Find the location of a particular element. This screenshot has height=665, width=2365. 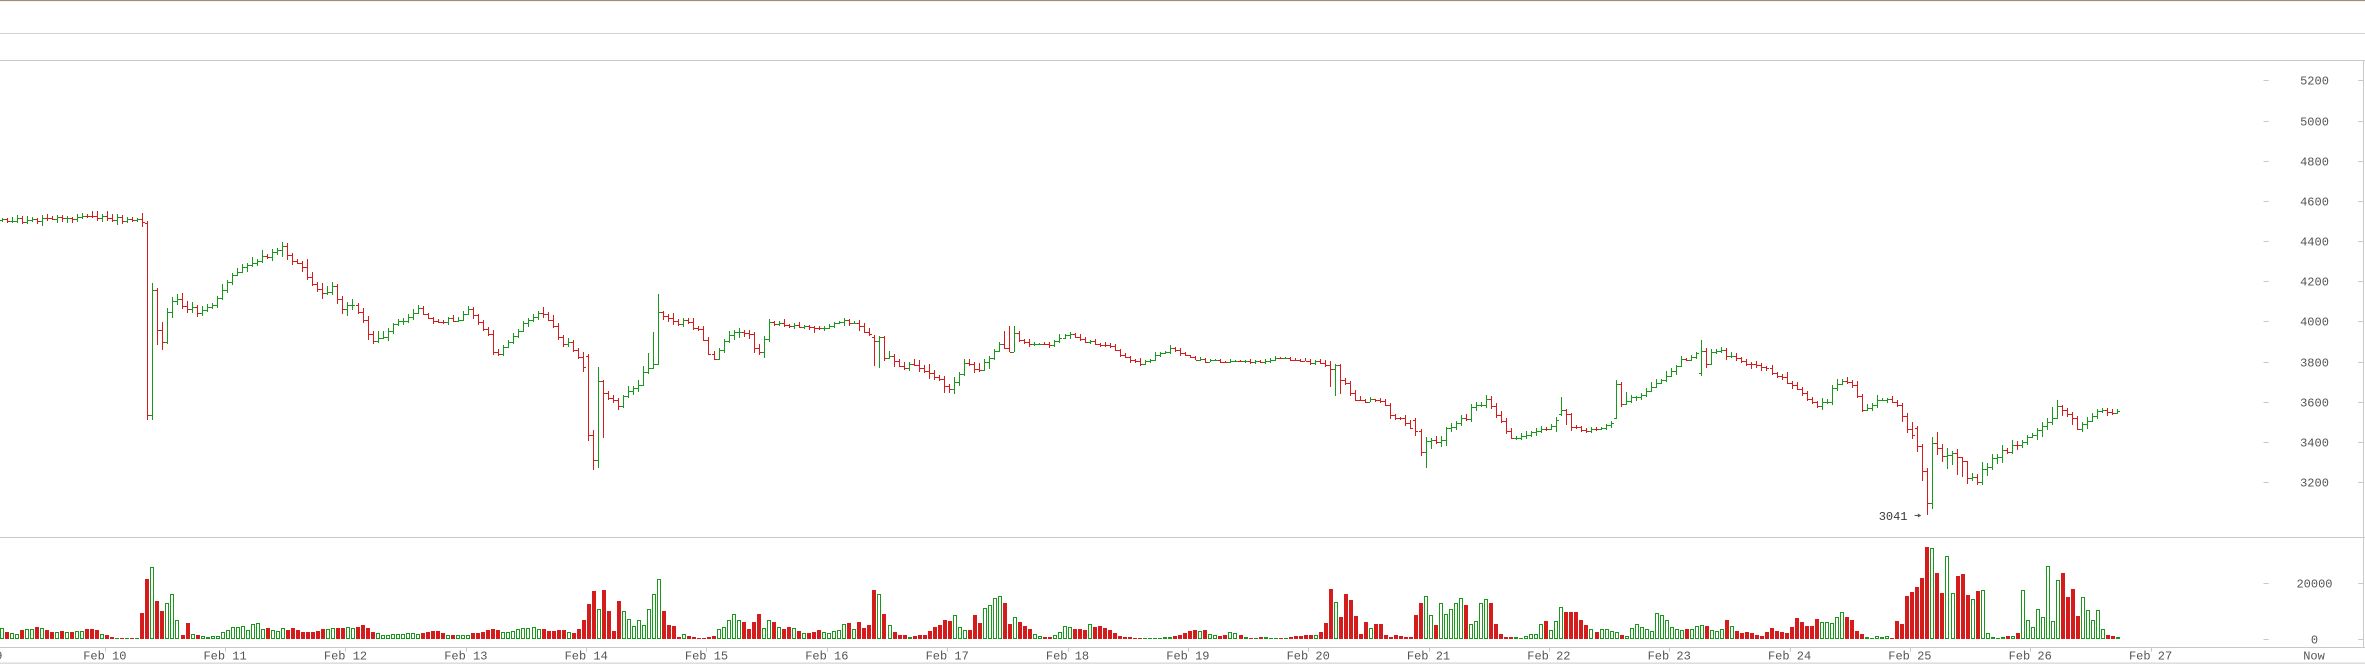

svg-text: Feb 15 is located at coordinates (706, 656).